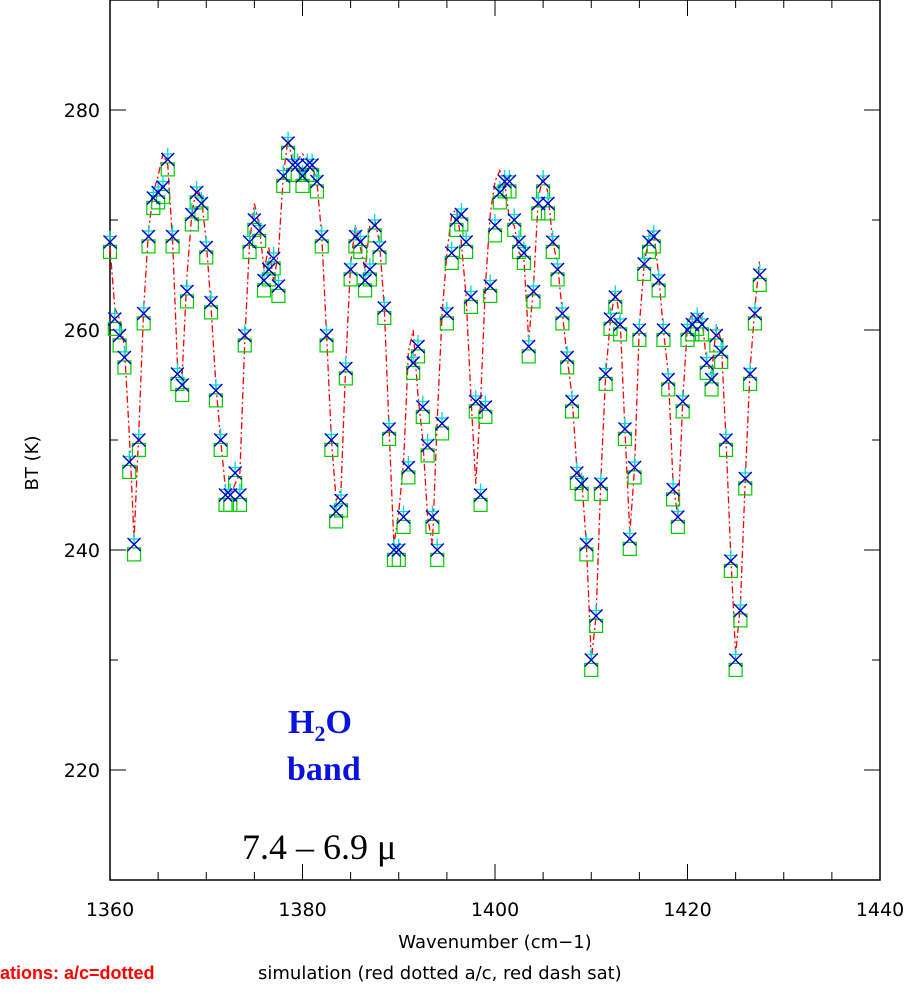 The width and height of the screenshot is (920, 994). I want to click on y-tick-label-0: 220, so click(82, 771).